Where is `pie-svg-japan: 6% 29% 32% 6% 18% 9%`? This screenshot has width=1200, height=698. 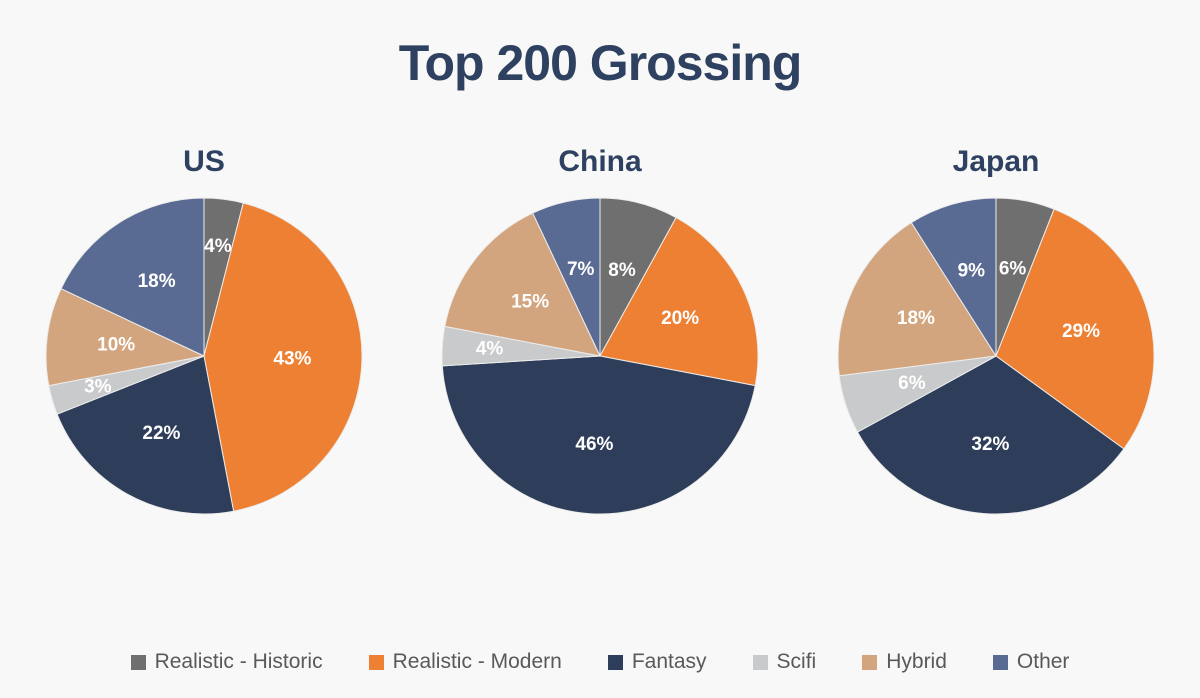
pie-svg-japan: 6% 29% 32% 6% 18% 9% is located at coordinates (996, 356).